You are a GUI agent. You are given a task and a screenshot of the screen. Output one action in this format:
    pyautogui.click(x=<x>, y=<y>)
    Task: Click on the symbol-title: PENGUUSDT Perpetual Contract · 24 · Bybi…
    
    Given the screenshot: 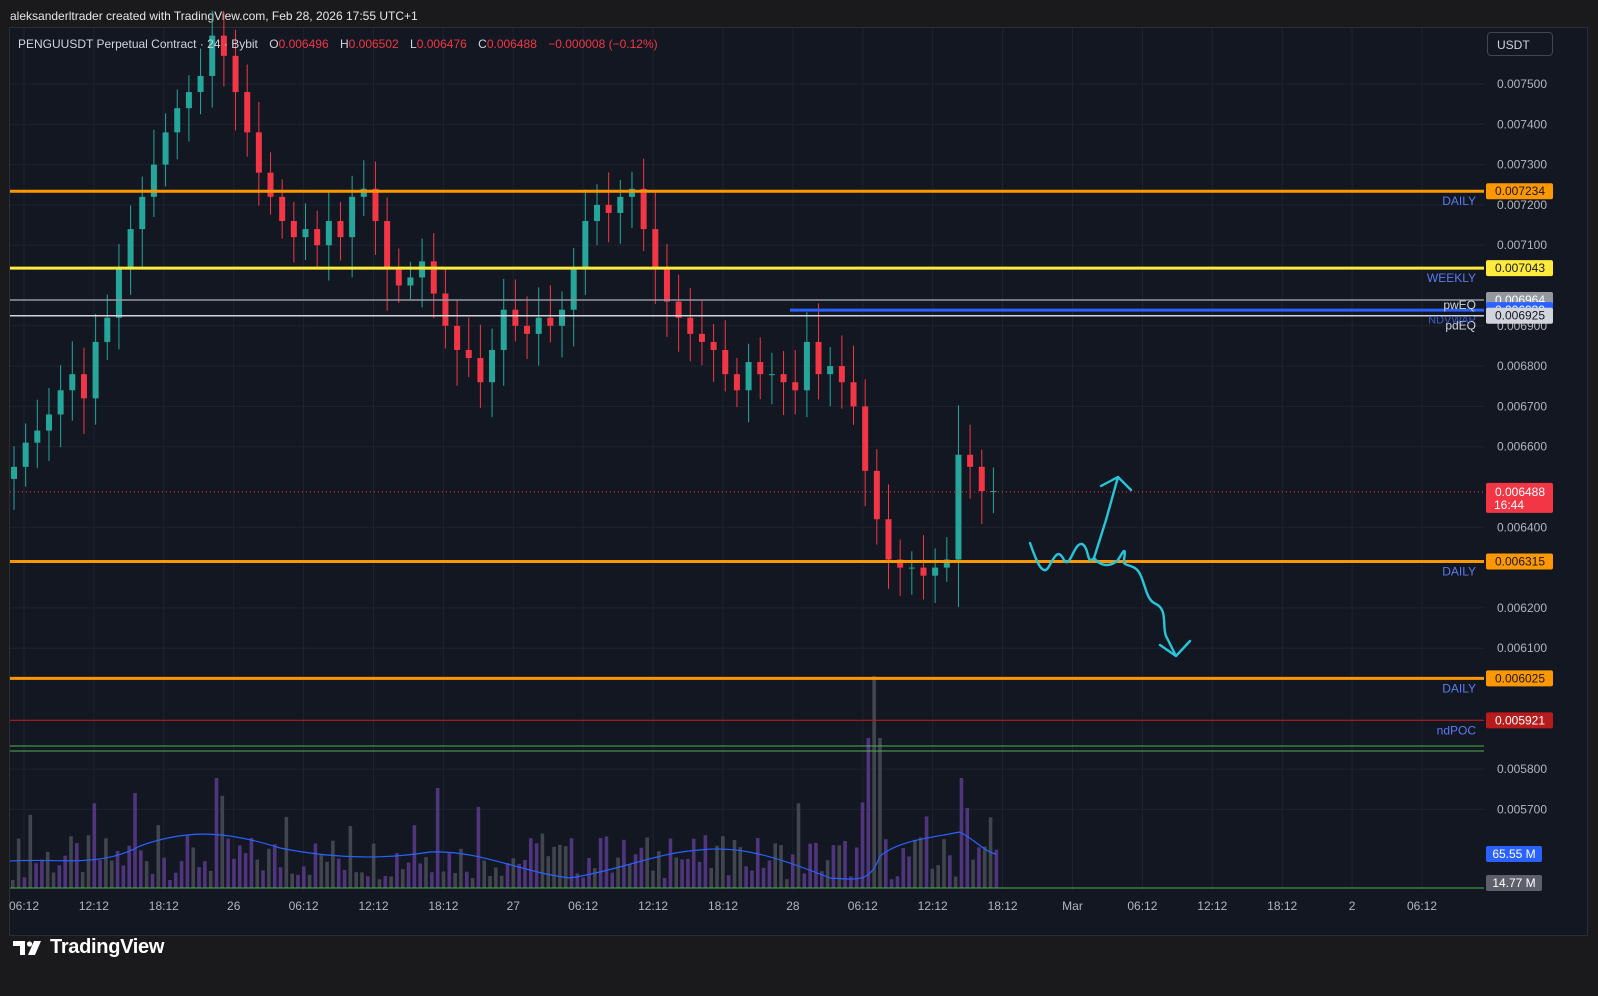 What is the action you would take?
    pyautogui.click(x=138, y=44)
    